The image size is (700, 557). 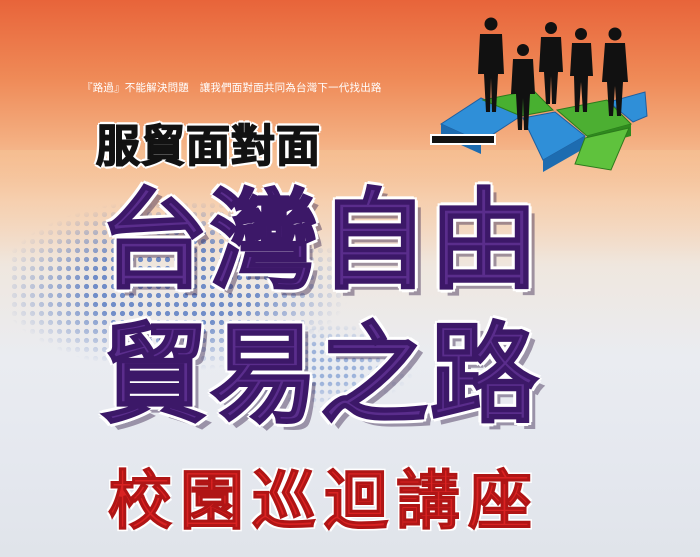 What do you see at coordinates (324, 501) in the screenshot?
I see `event-title: 校園巡迴講座` at bounding box center [324, 501].